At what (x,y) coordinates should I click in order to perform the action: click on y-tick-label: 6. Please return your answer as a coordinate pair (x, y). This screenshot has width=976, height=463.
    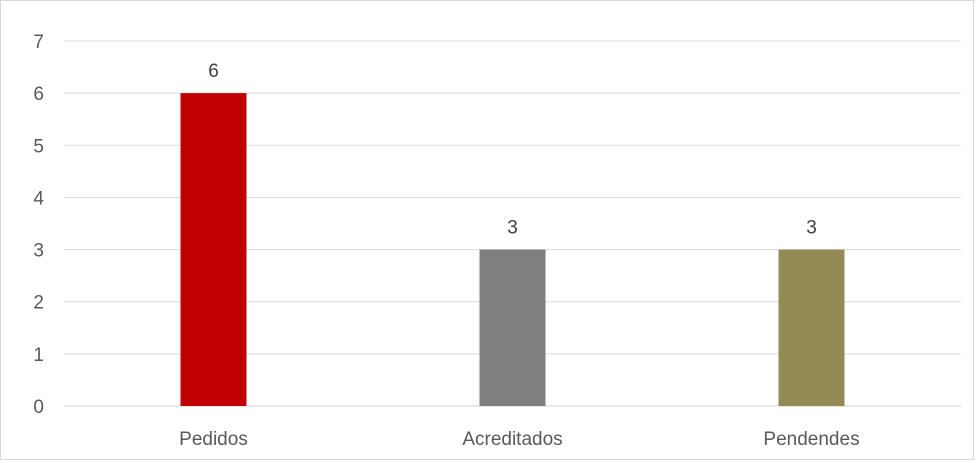
    Looking at the image, I should click on (38, 94).